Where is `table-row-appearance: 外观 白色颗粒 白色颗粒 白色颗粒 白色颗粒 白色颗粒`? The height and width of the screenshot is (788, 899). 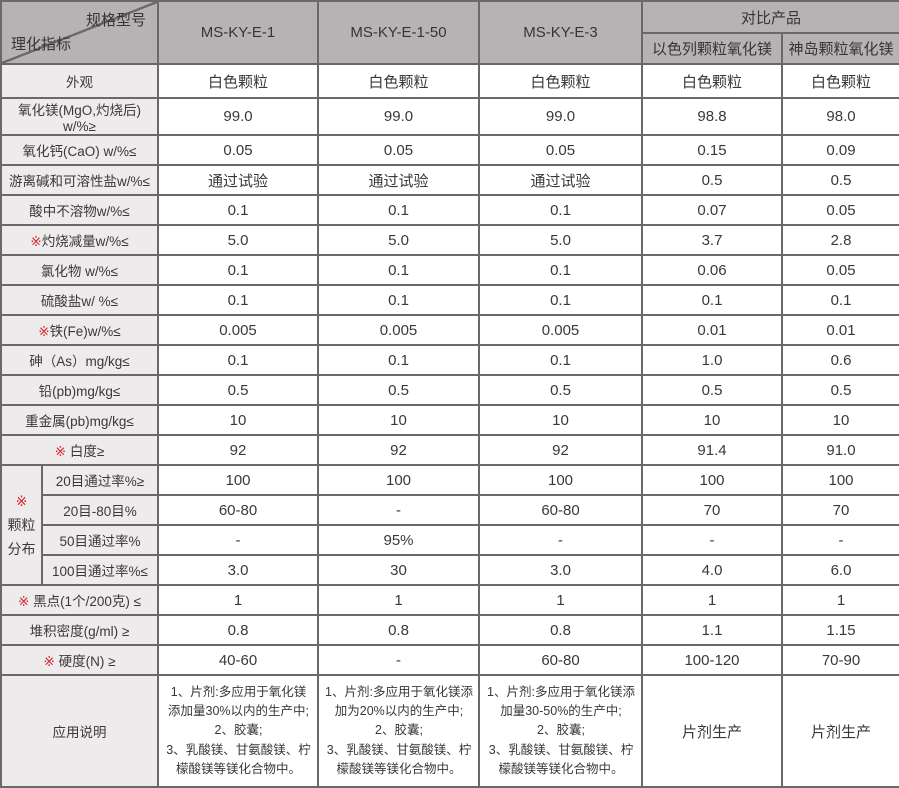
table-row-appearance: 外观 白色颗粒 白色颗粒 白色颗粒 白色颗粒 白色颗粒 is located at coordinates (449, 81).